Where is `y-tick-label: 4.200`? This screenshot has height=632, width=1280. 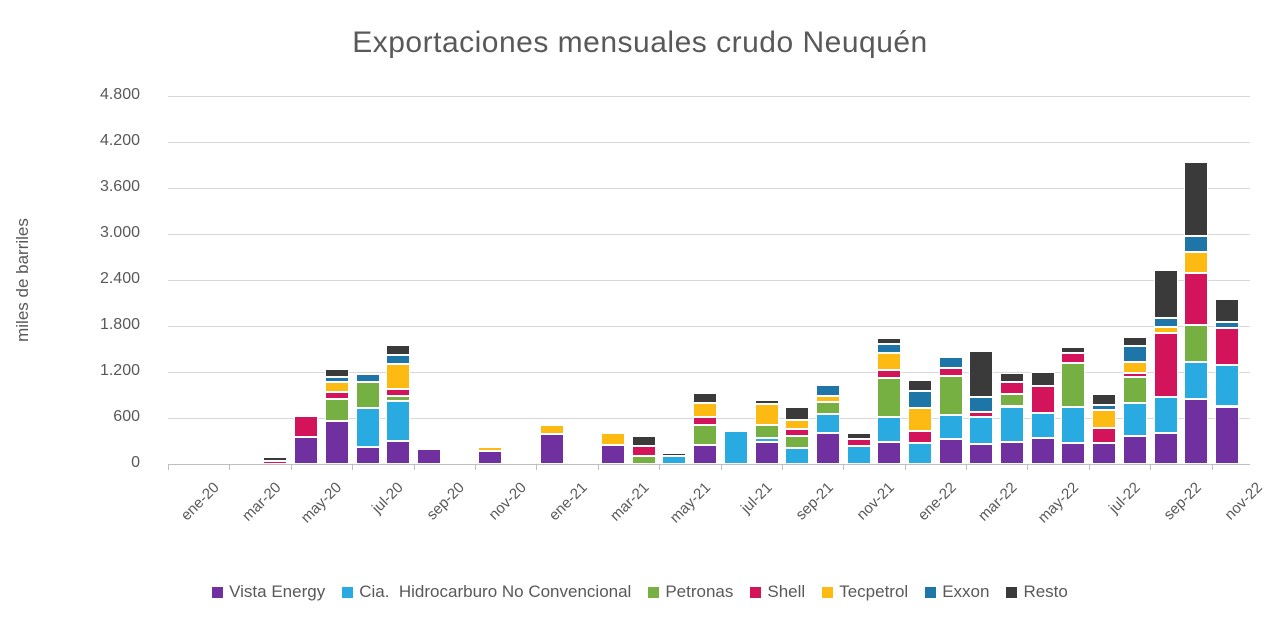
y-tick-label: 4.200 is located at coordinates (119, 140).